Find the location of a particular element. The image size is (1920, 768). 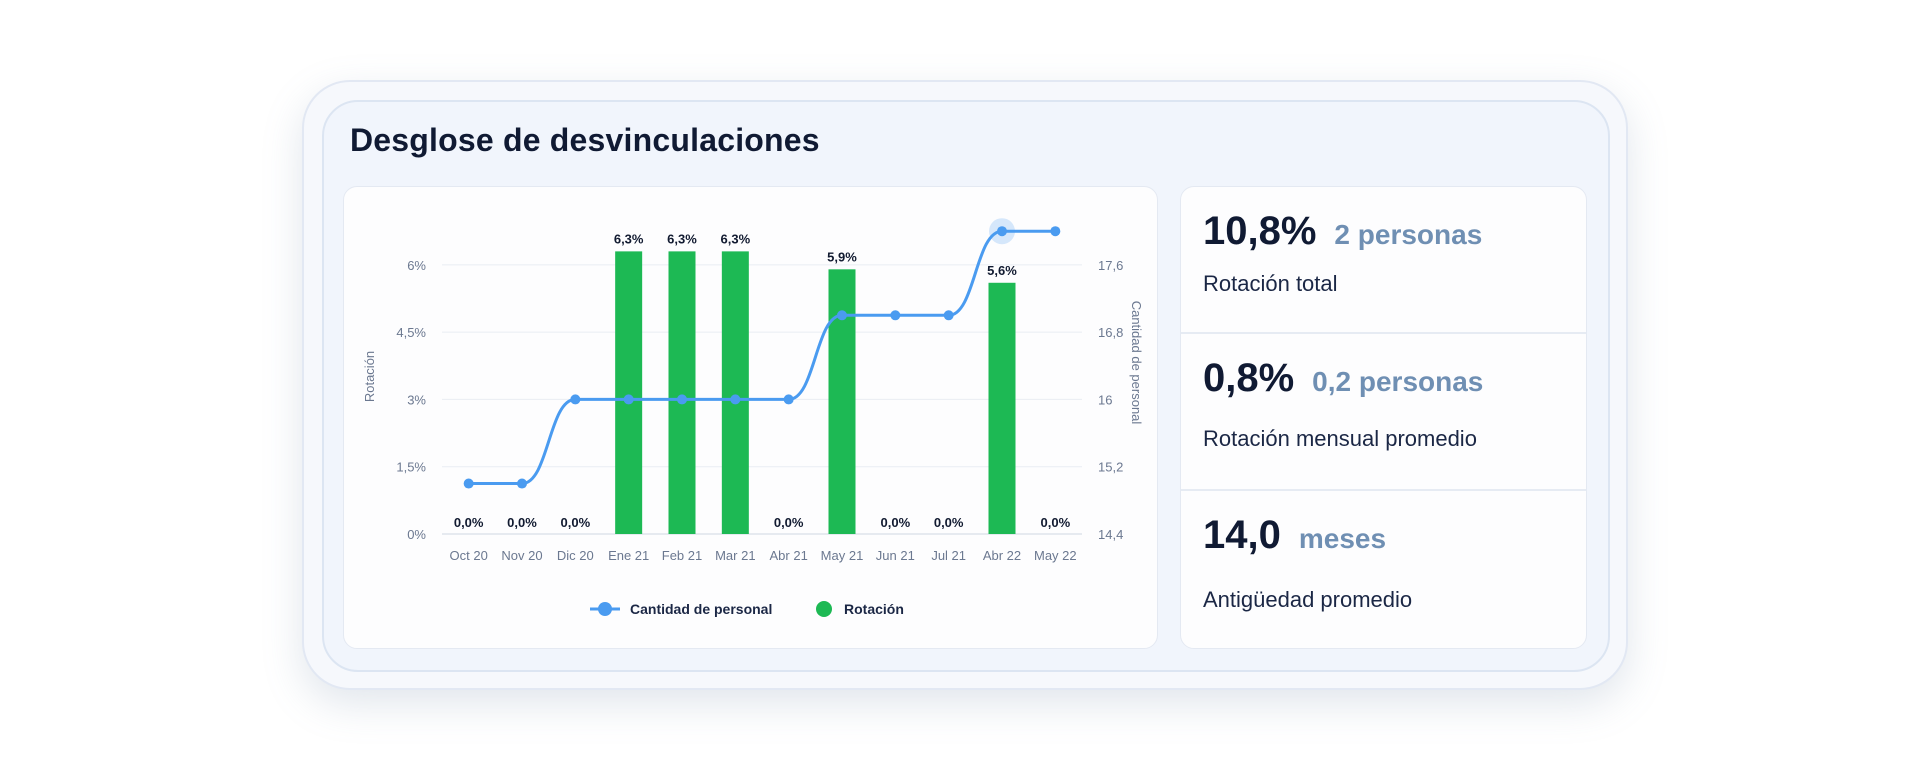

stat-value: 10,8% is located at coordinates (1260, 231).